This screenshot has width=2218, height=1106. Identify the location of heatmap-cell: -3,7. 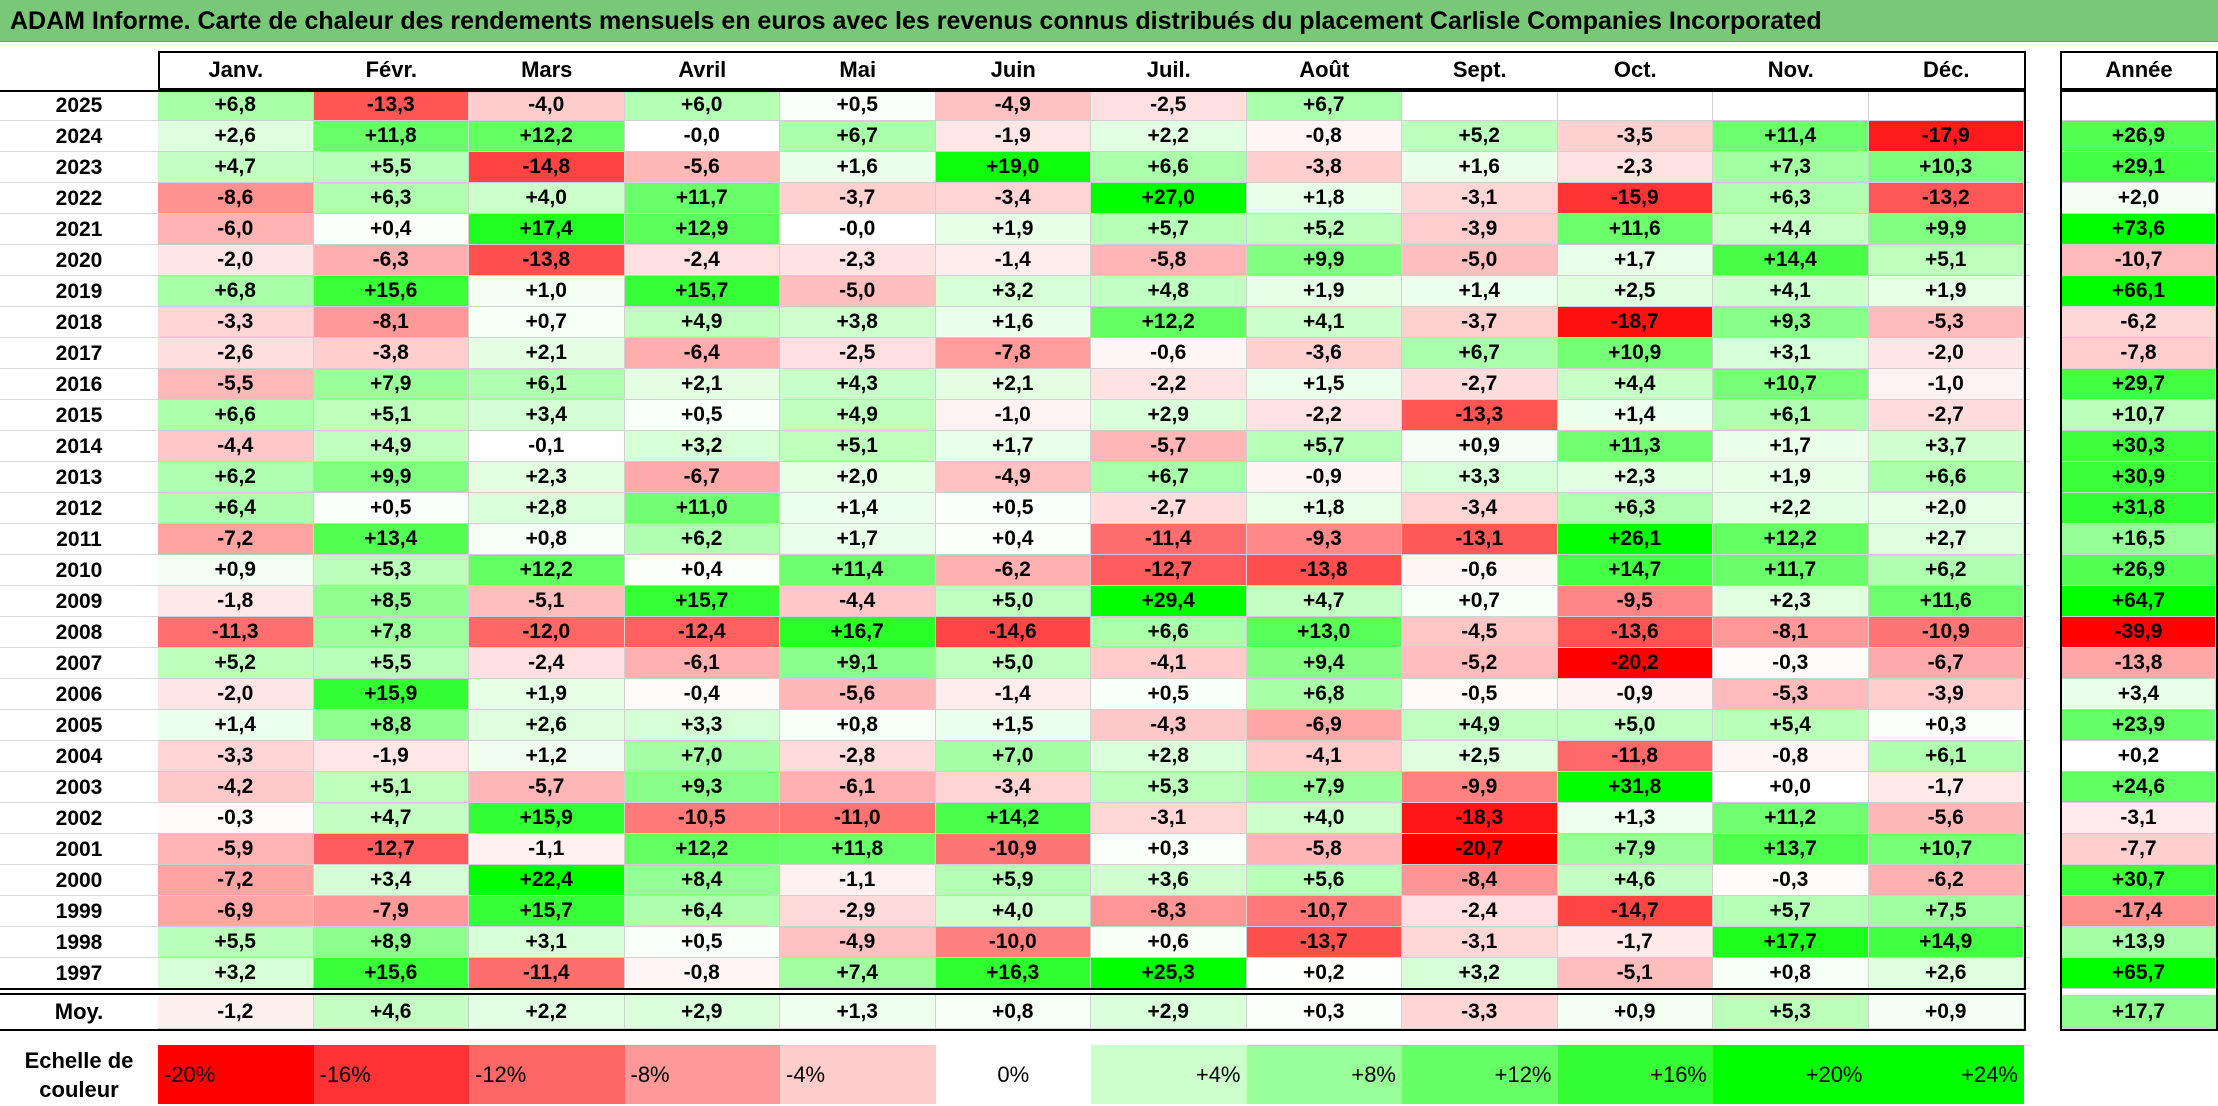
(1480, 322).